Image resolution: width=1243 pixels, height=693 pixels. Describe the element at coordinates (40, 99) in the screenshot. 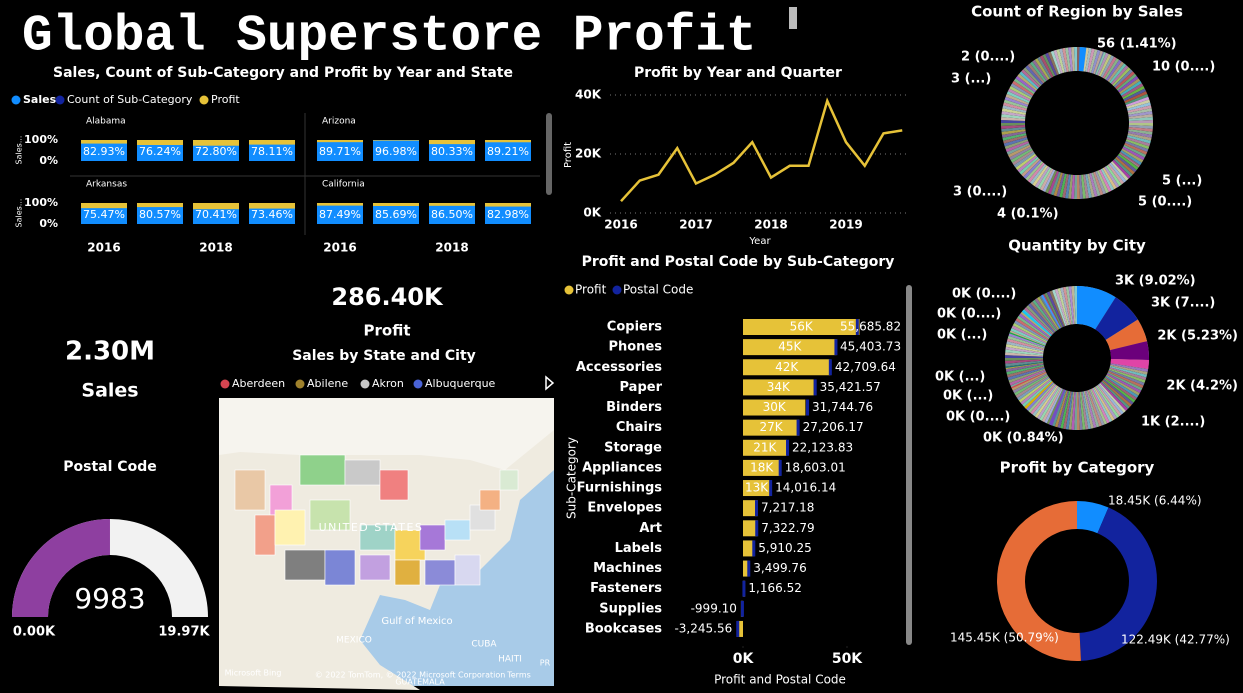

I see `legend-label: Sales` at that location.